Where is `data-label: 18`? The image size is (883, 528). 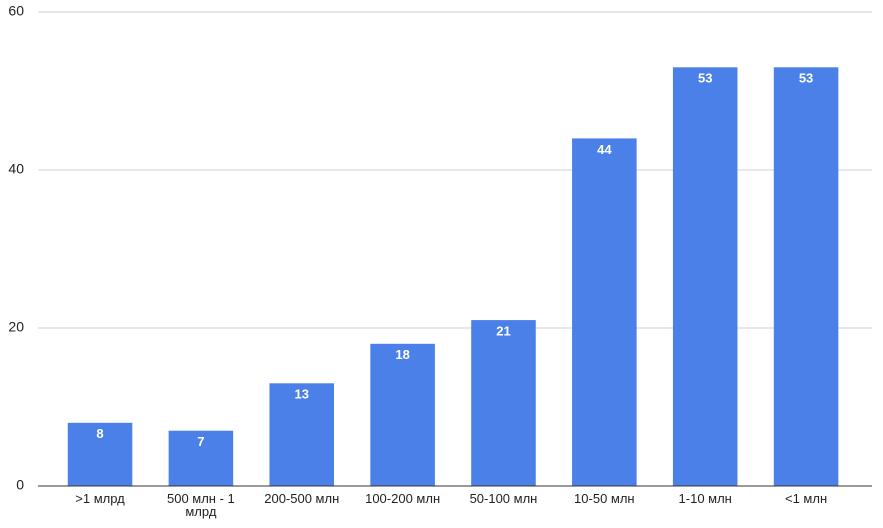 data-label: 18 is located at coordinates (402, 354).